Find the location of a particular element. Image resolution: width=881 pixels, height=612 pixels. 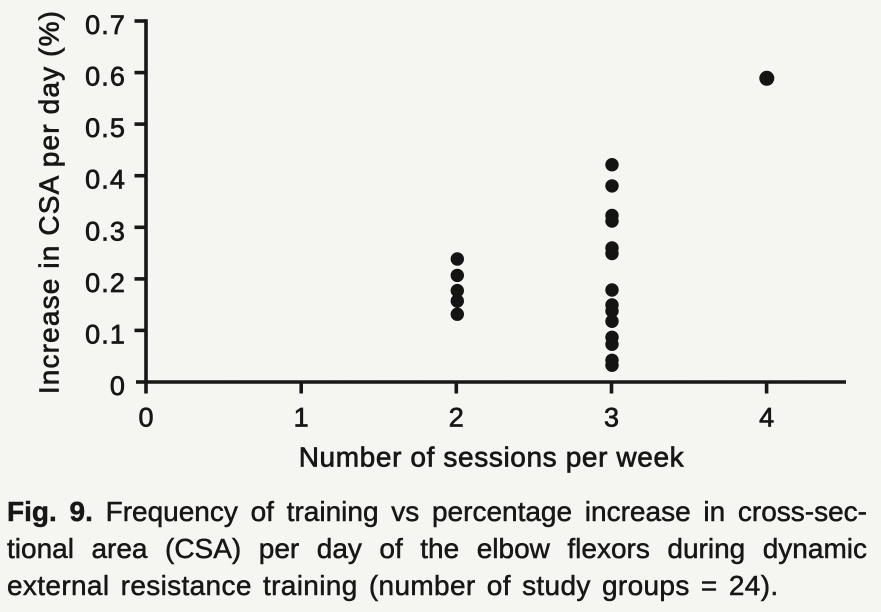

svg-text: 0.6 is located at coordinates (105, 77).